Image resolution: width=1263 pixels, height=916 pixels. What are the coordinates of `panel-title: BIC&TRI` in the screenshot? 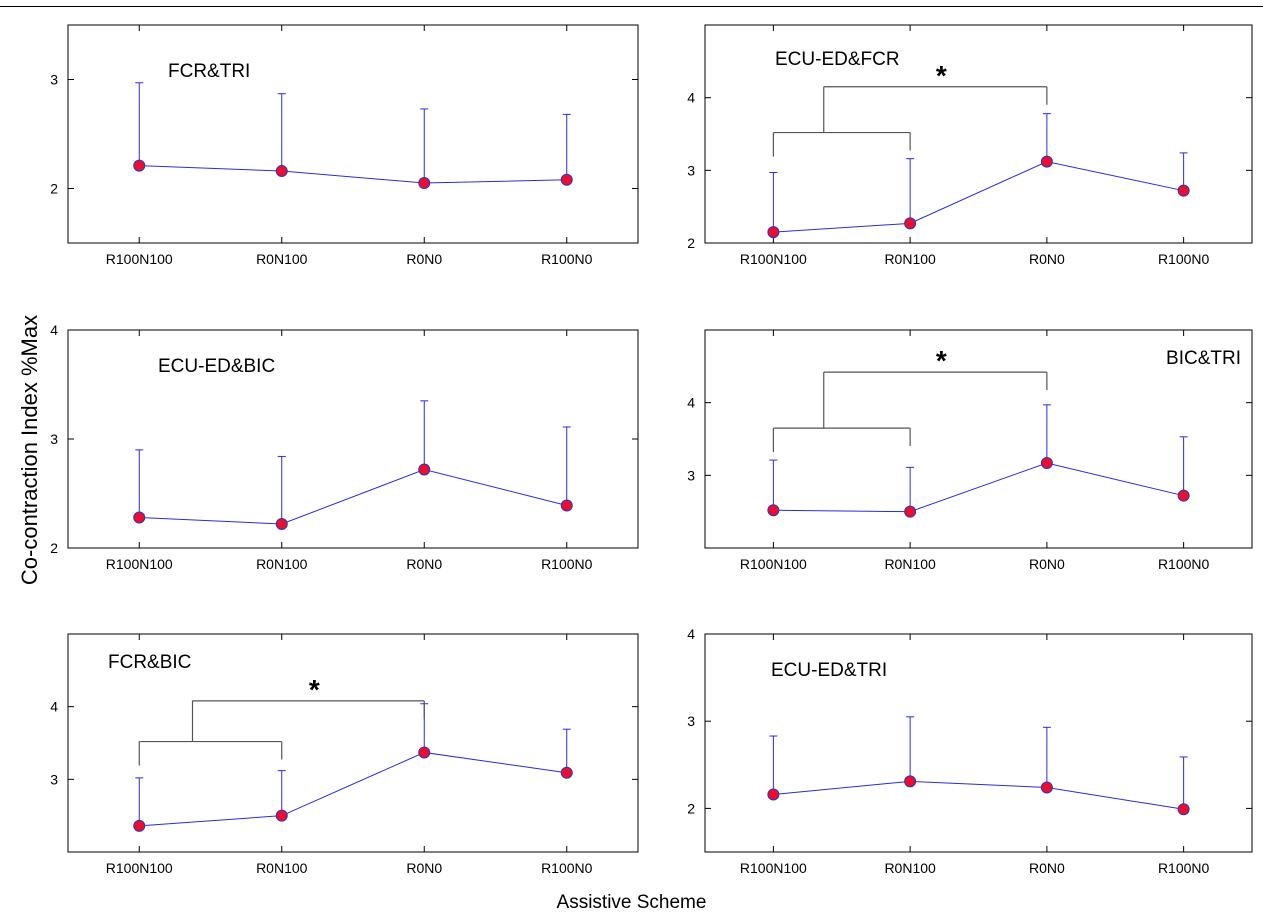 It's located at (1203, 358).